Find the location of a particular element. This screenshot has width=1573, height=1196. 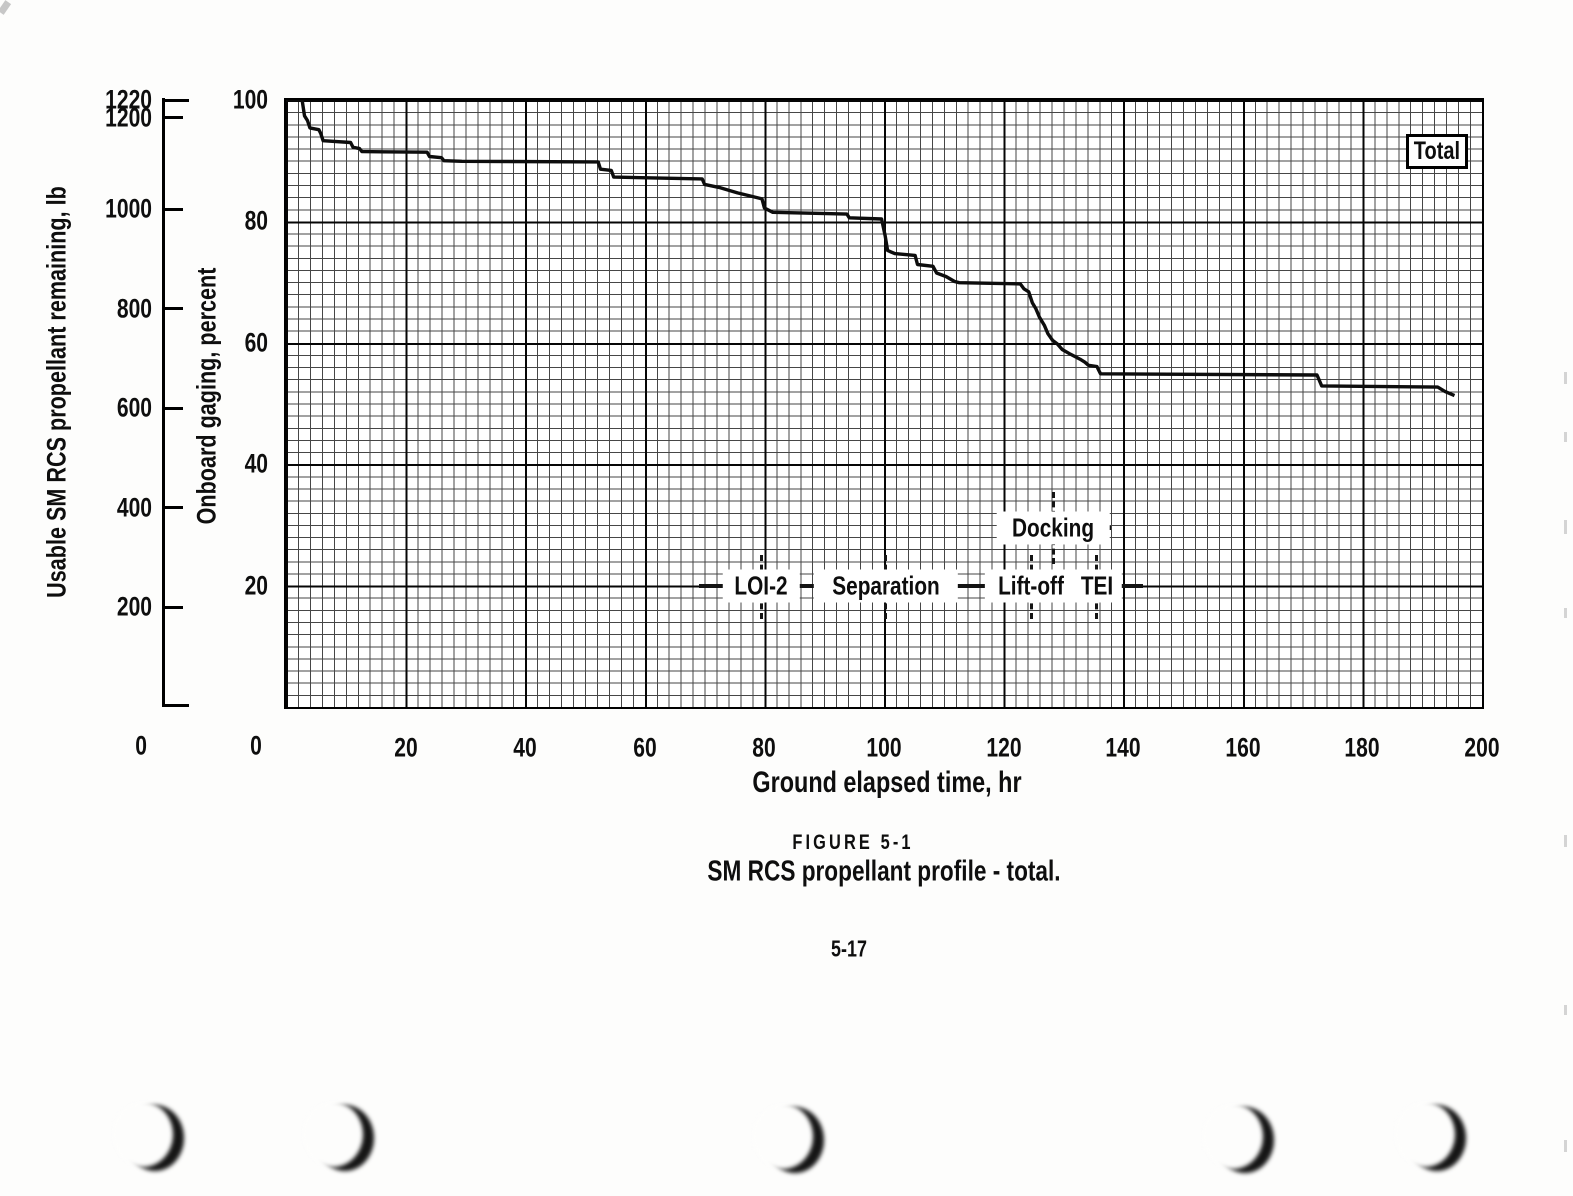

annotation-label-text: Docking is located at coordinates (1053, 527).